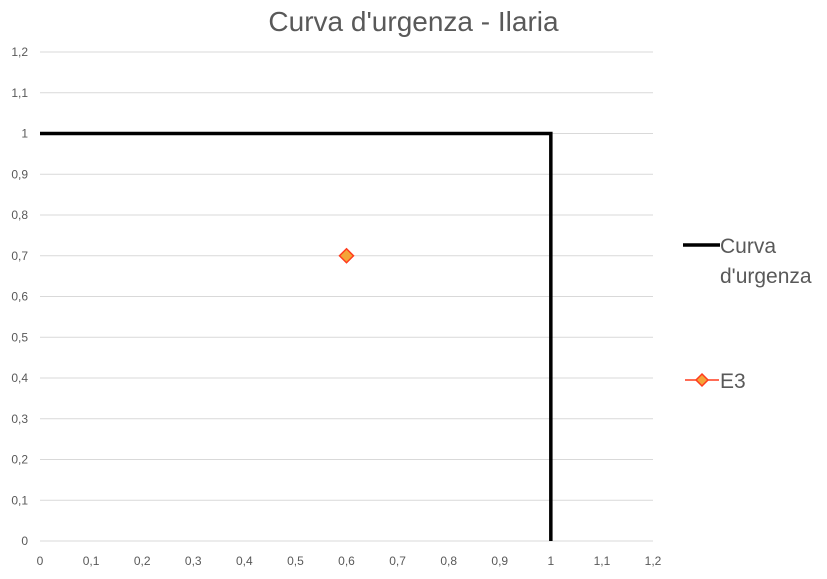 This screenshot has width=827, height=579. What do you see at coordinates (550, 561) in the screenshot?
I see `x-tick-label: 1` at bounding box center [550, 561].